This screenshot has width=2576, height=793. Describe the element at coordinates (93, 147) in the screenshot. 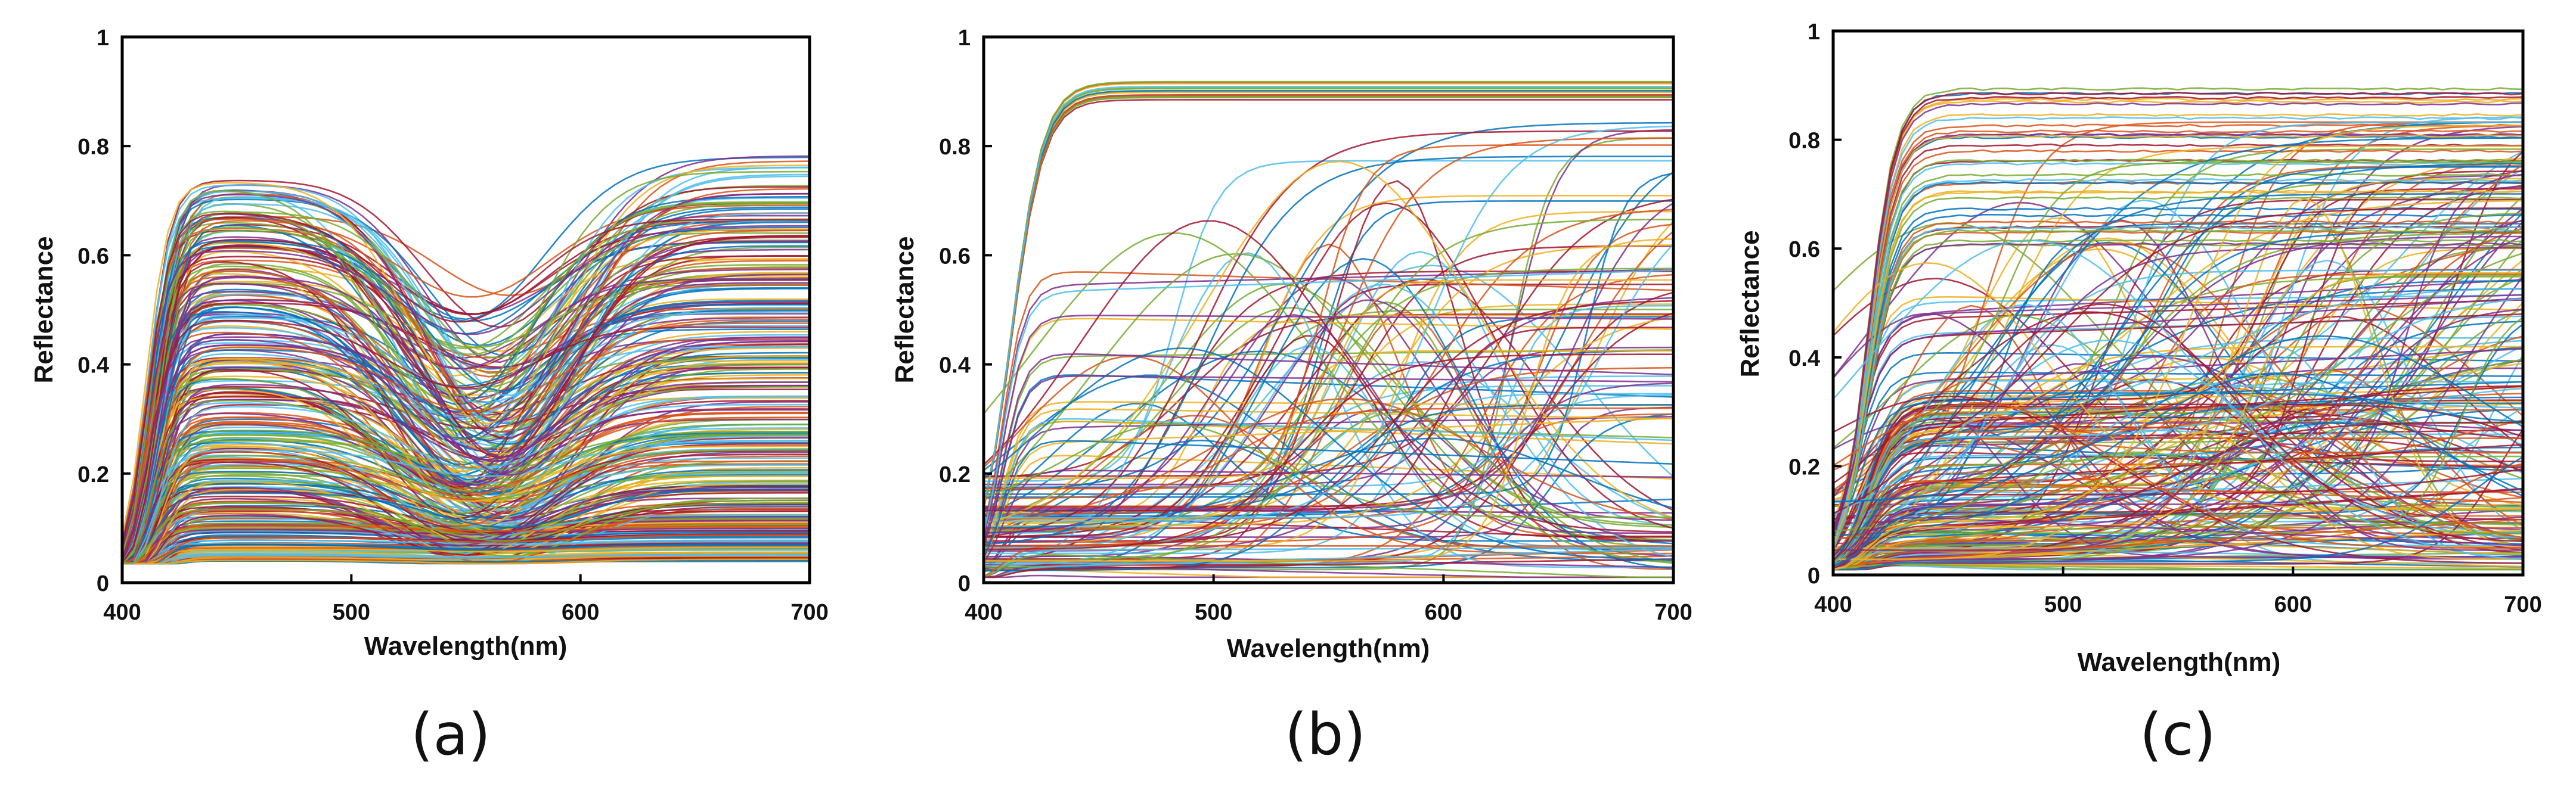

I see `y-tick-label-a: 0.8` at that location.